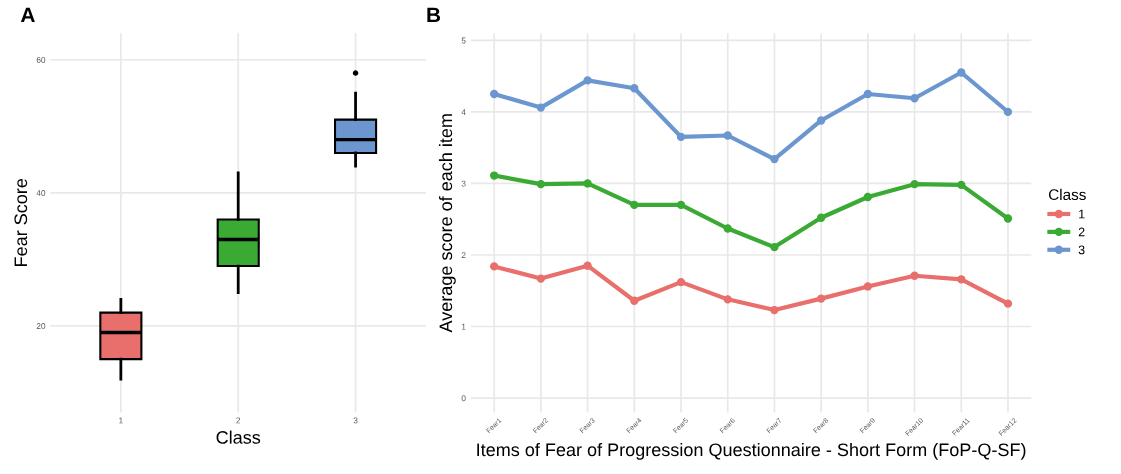 Image resolution: width=1121 pixels, height=474 pixels. Describe the element at coordinates (1081, 232) in the screenshot. I see `legend-label: 2` at that location.